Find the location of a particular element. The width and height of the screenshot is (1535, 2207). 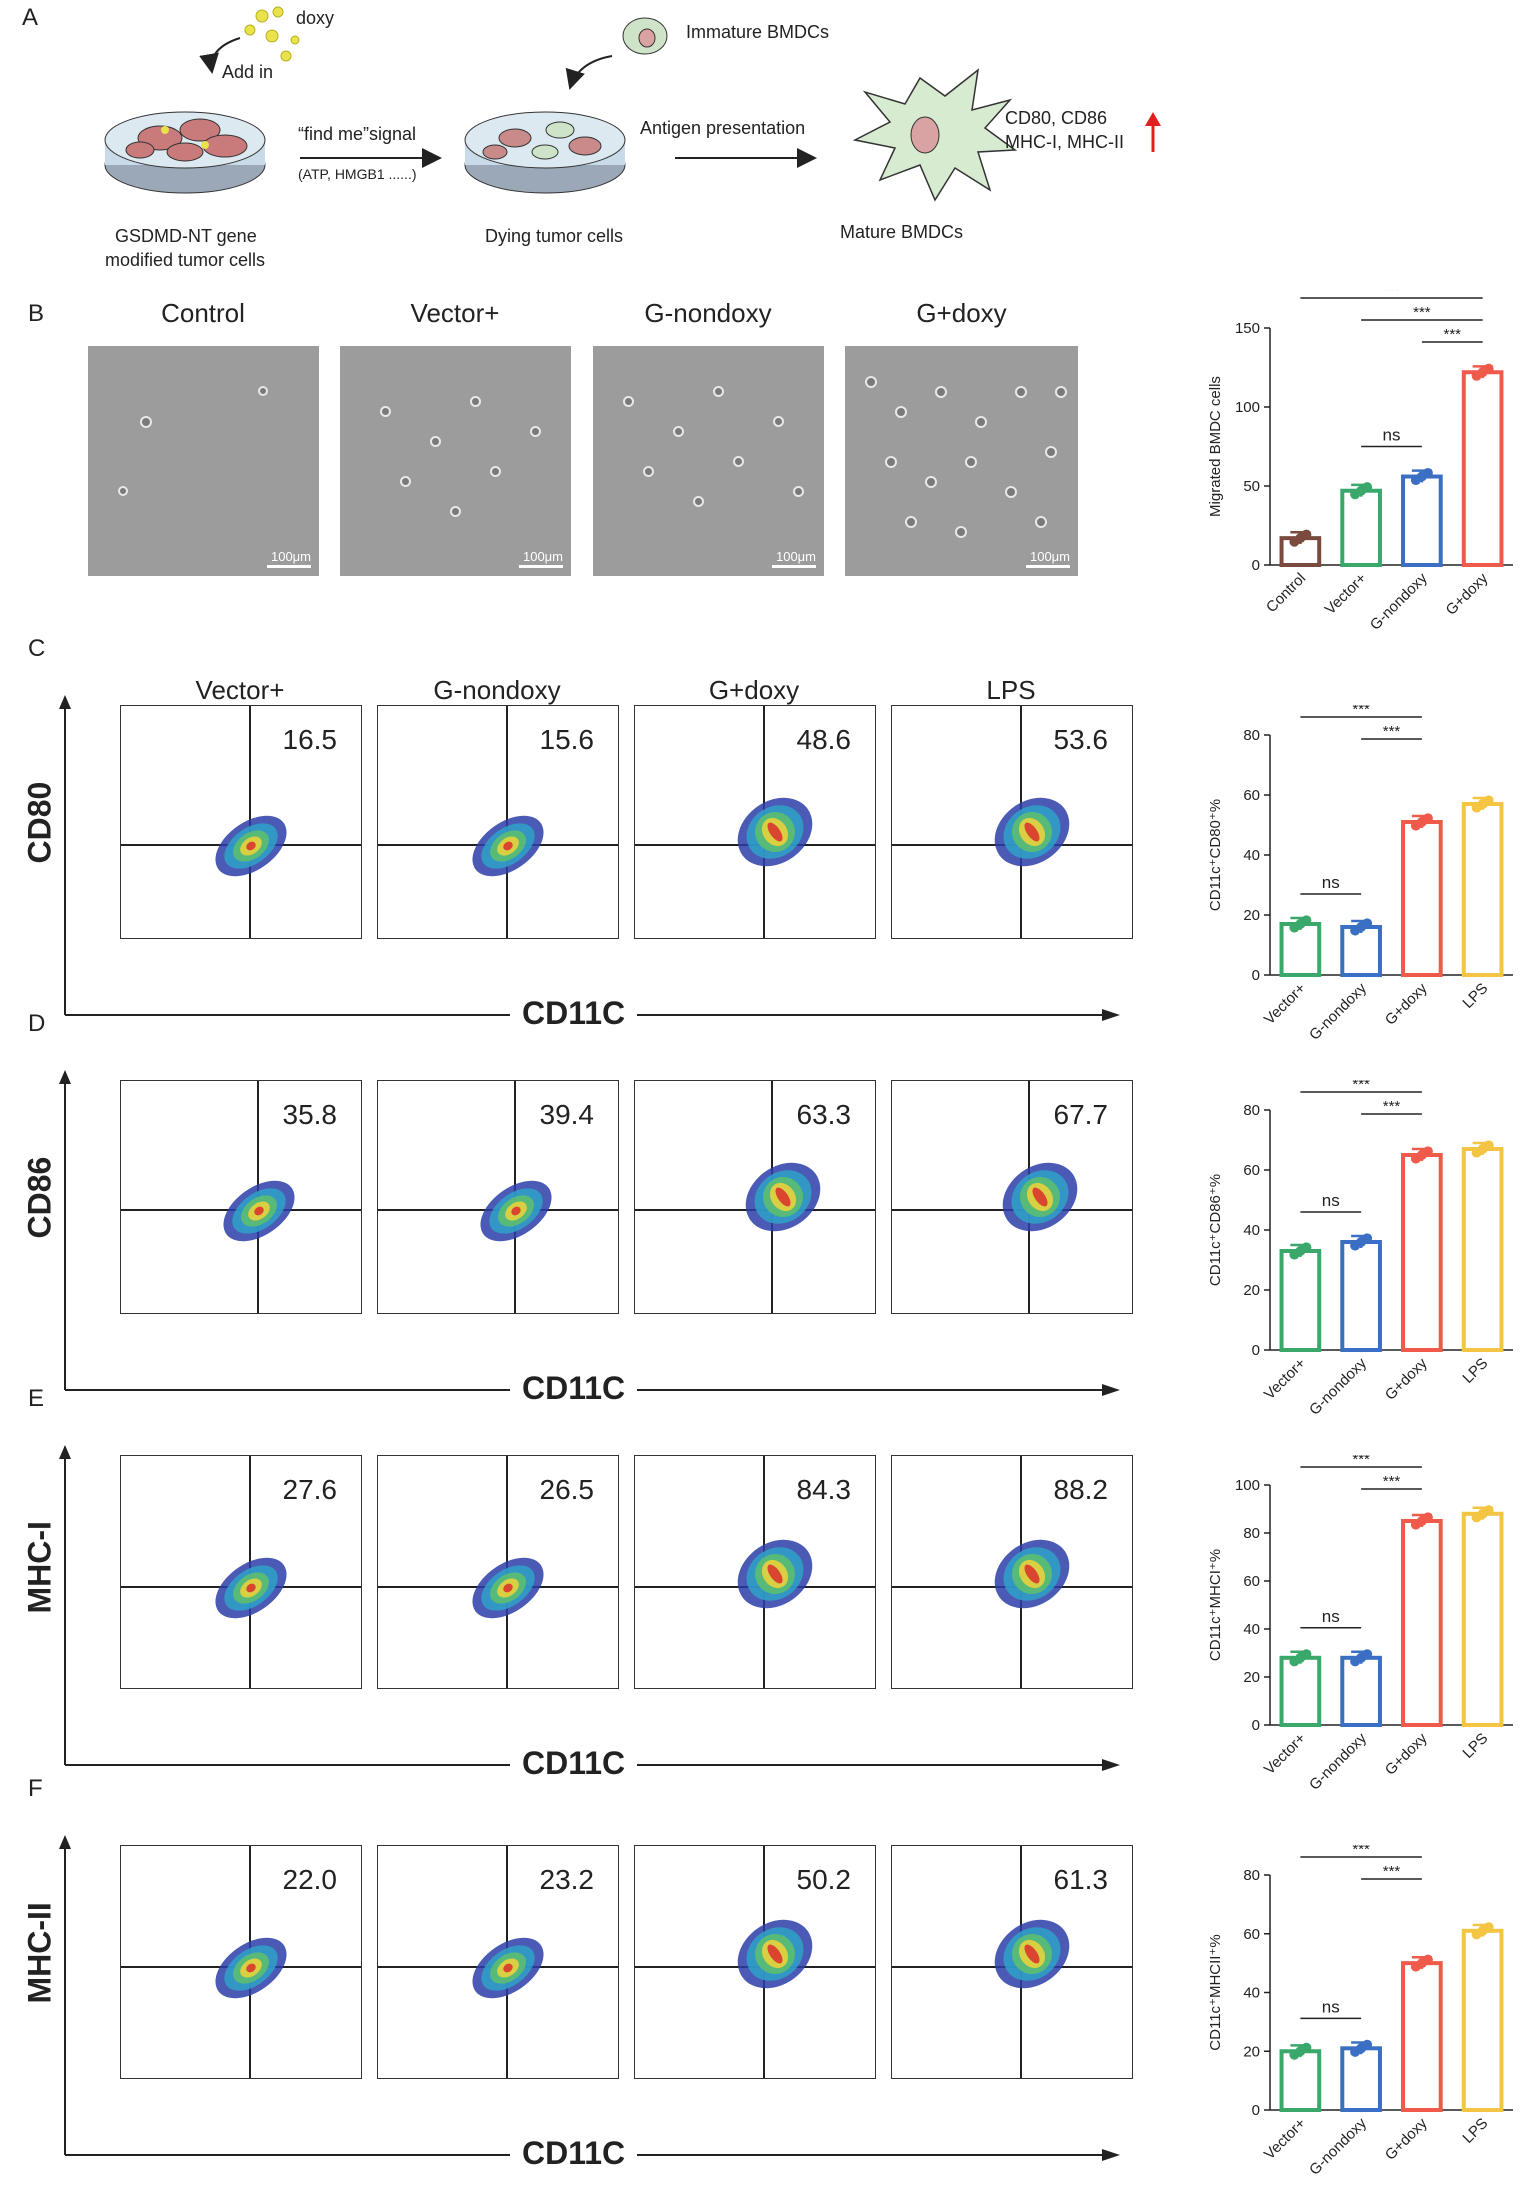

flow-plot: 22.0 is located at coordinates (241, 1962).